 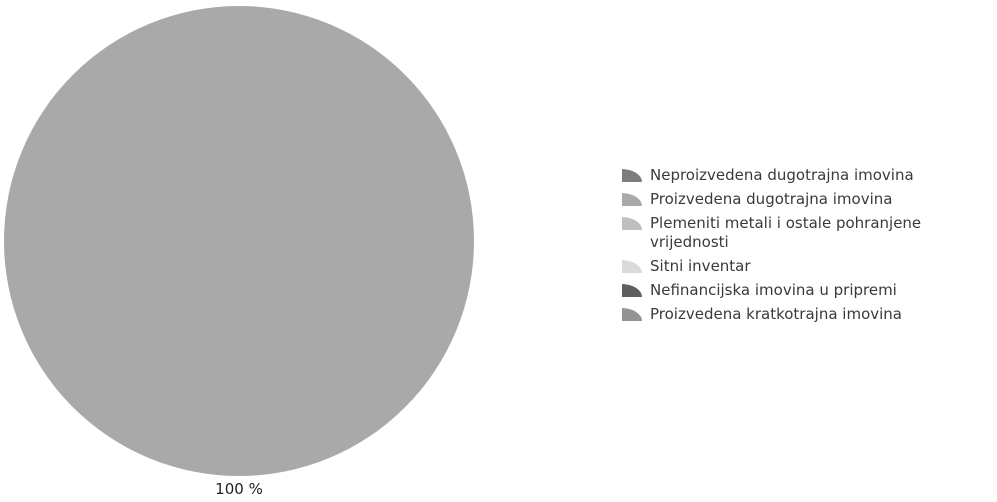 I want to click on legend-label: Nefinancijska imovina u pripremi, so click(x=773, y=290).